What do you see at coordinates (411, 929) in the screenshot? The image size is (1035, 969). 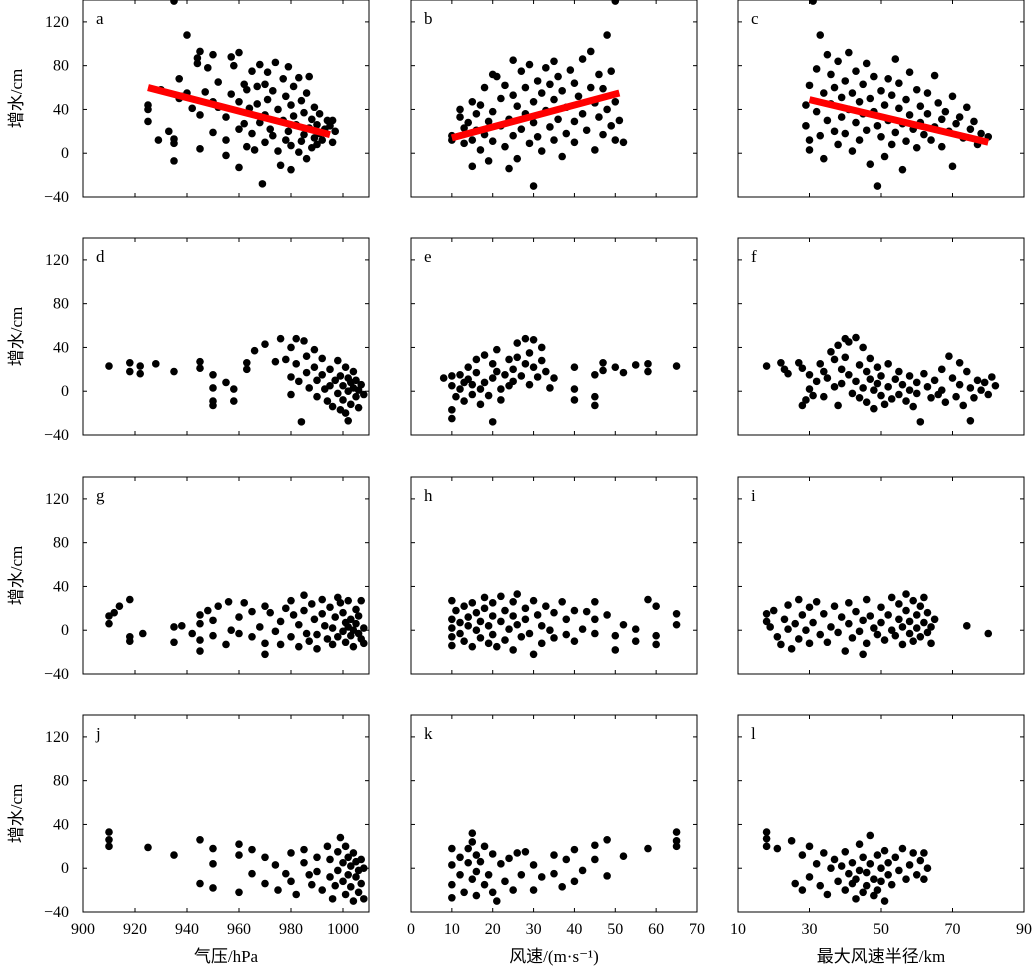 I see `x-tick-label: 0` at bounding box center [411, 929].